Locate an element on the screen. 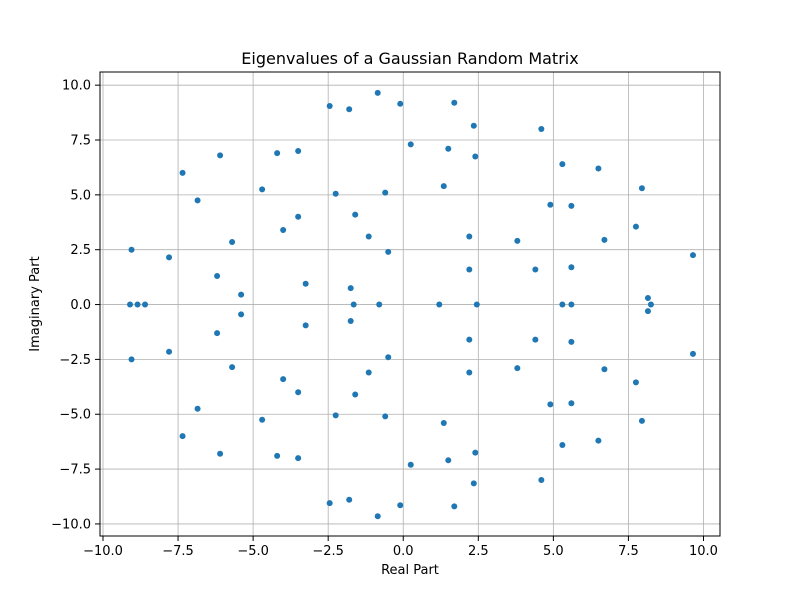  x-tick-label: −7.5 is located at coordinates (178, 551).